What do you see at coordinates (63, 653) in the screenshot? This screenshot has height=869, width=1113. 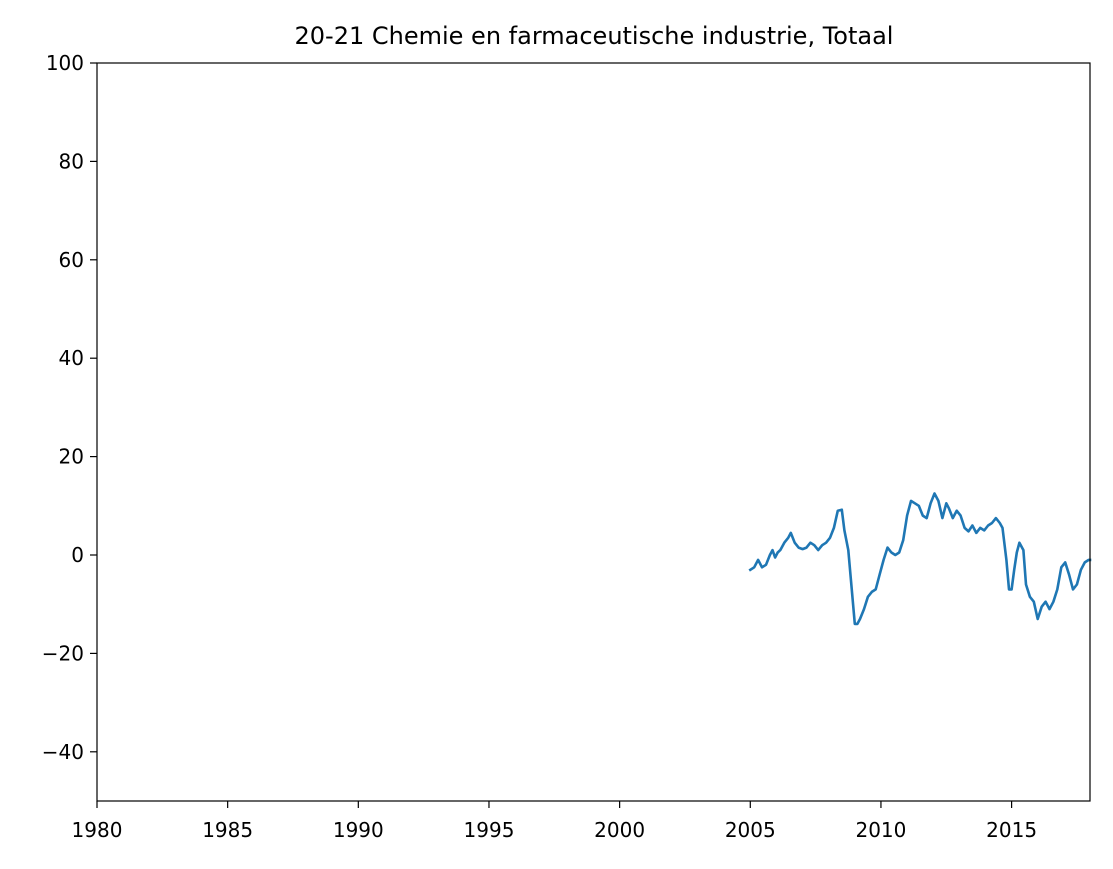 I see `y-tick-label: −20` at bounding box center [63, 653].